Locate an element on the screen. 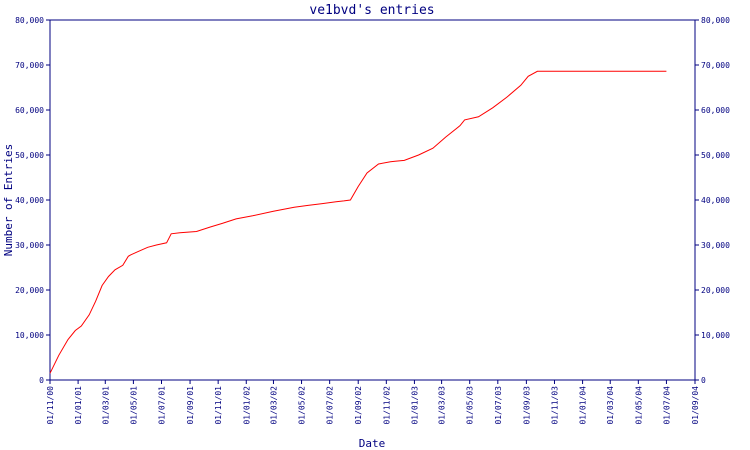  x-tick-label: 01/09/04 is located at coordinates (695, 405).